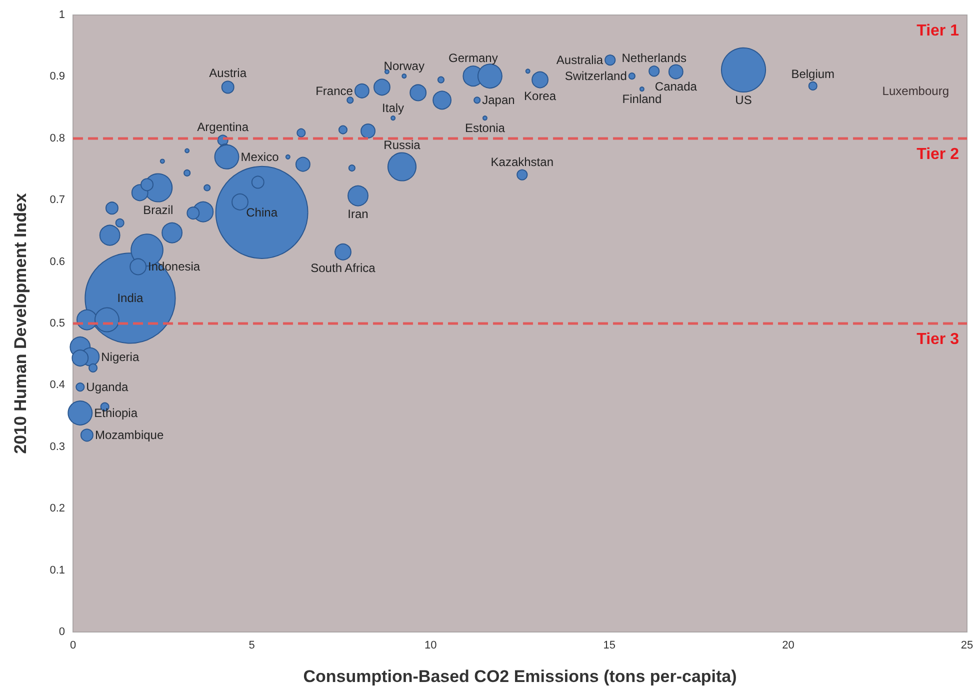  What do you see at coordinates (343, 267) in the screenshot?
I see `annotation: South Africa` at bounding box center [343, 267].